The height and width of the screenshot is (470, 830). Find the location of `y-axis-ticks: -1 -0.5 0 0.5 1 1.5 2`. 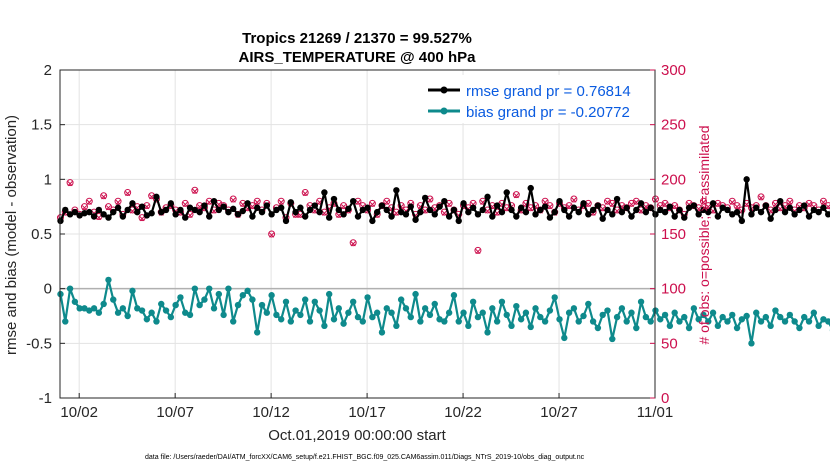

y-axis-ticks: -1 -0.5 0 0.5 1 1.5 2 is located at coordinates (45, 234).